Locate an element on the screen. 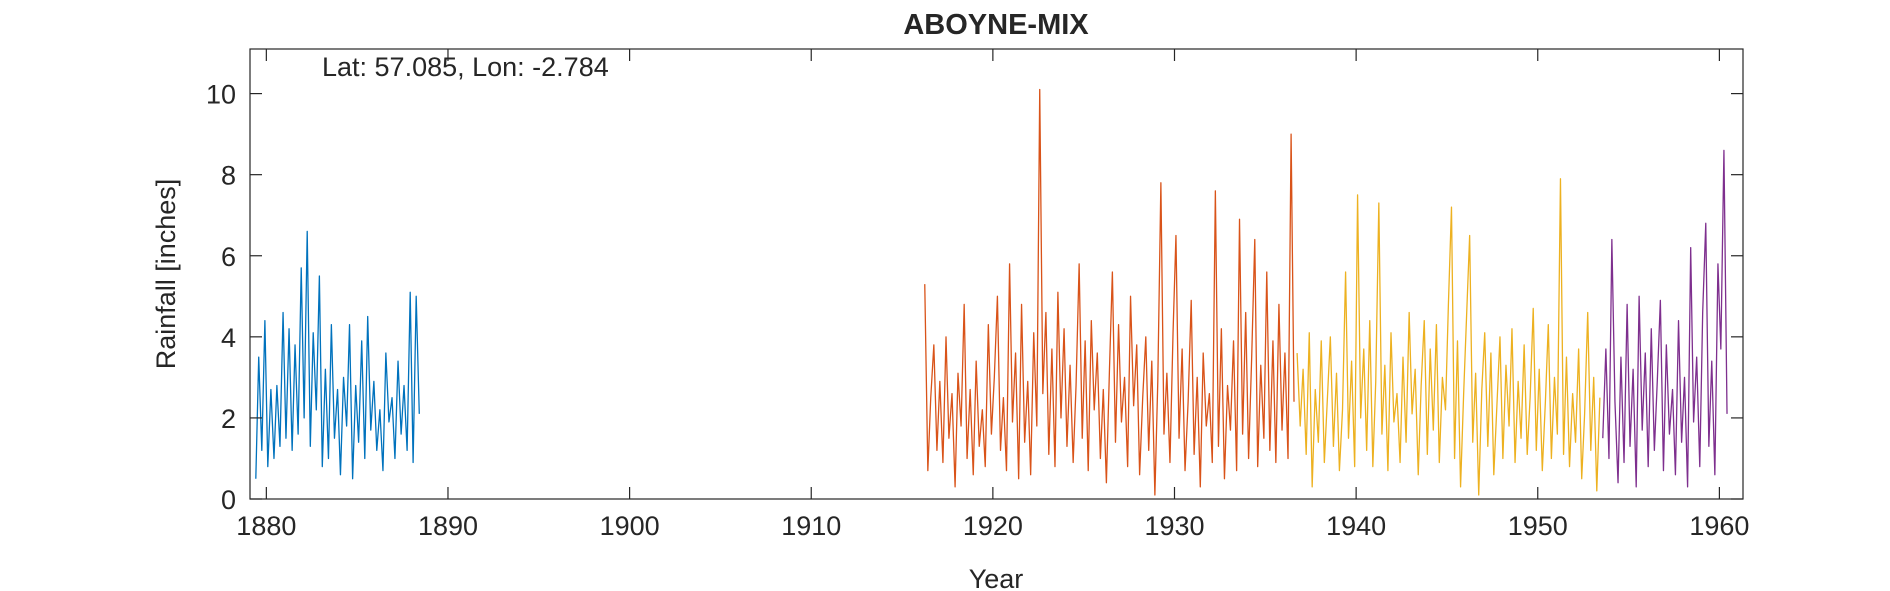 This screenshot has height=591, width=1890. x-tick-label: 1950 is located at coordinates (1538, 526).